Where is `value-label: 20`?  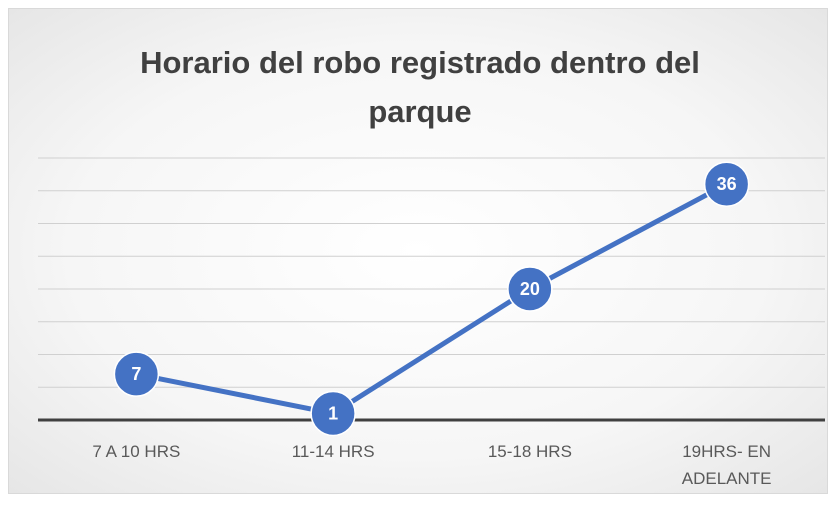
value-label: 20 is located at coordinates (530, 289).